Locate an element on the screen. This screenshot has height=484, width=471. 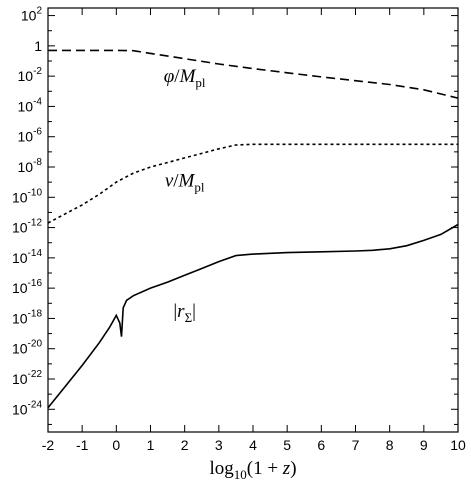
y-tick-label: 10⁻¹⁸ is located at coordinates (27, 317).